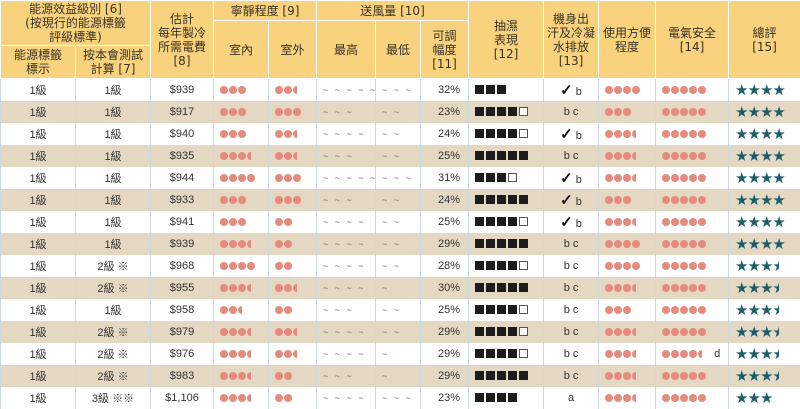  What do you see at coordinates (182, 243) in the screenshot?
I see `cost: $939` at bounding box center [182, 243].